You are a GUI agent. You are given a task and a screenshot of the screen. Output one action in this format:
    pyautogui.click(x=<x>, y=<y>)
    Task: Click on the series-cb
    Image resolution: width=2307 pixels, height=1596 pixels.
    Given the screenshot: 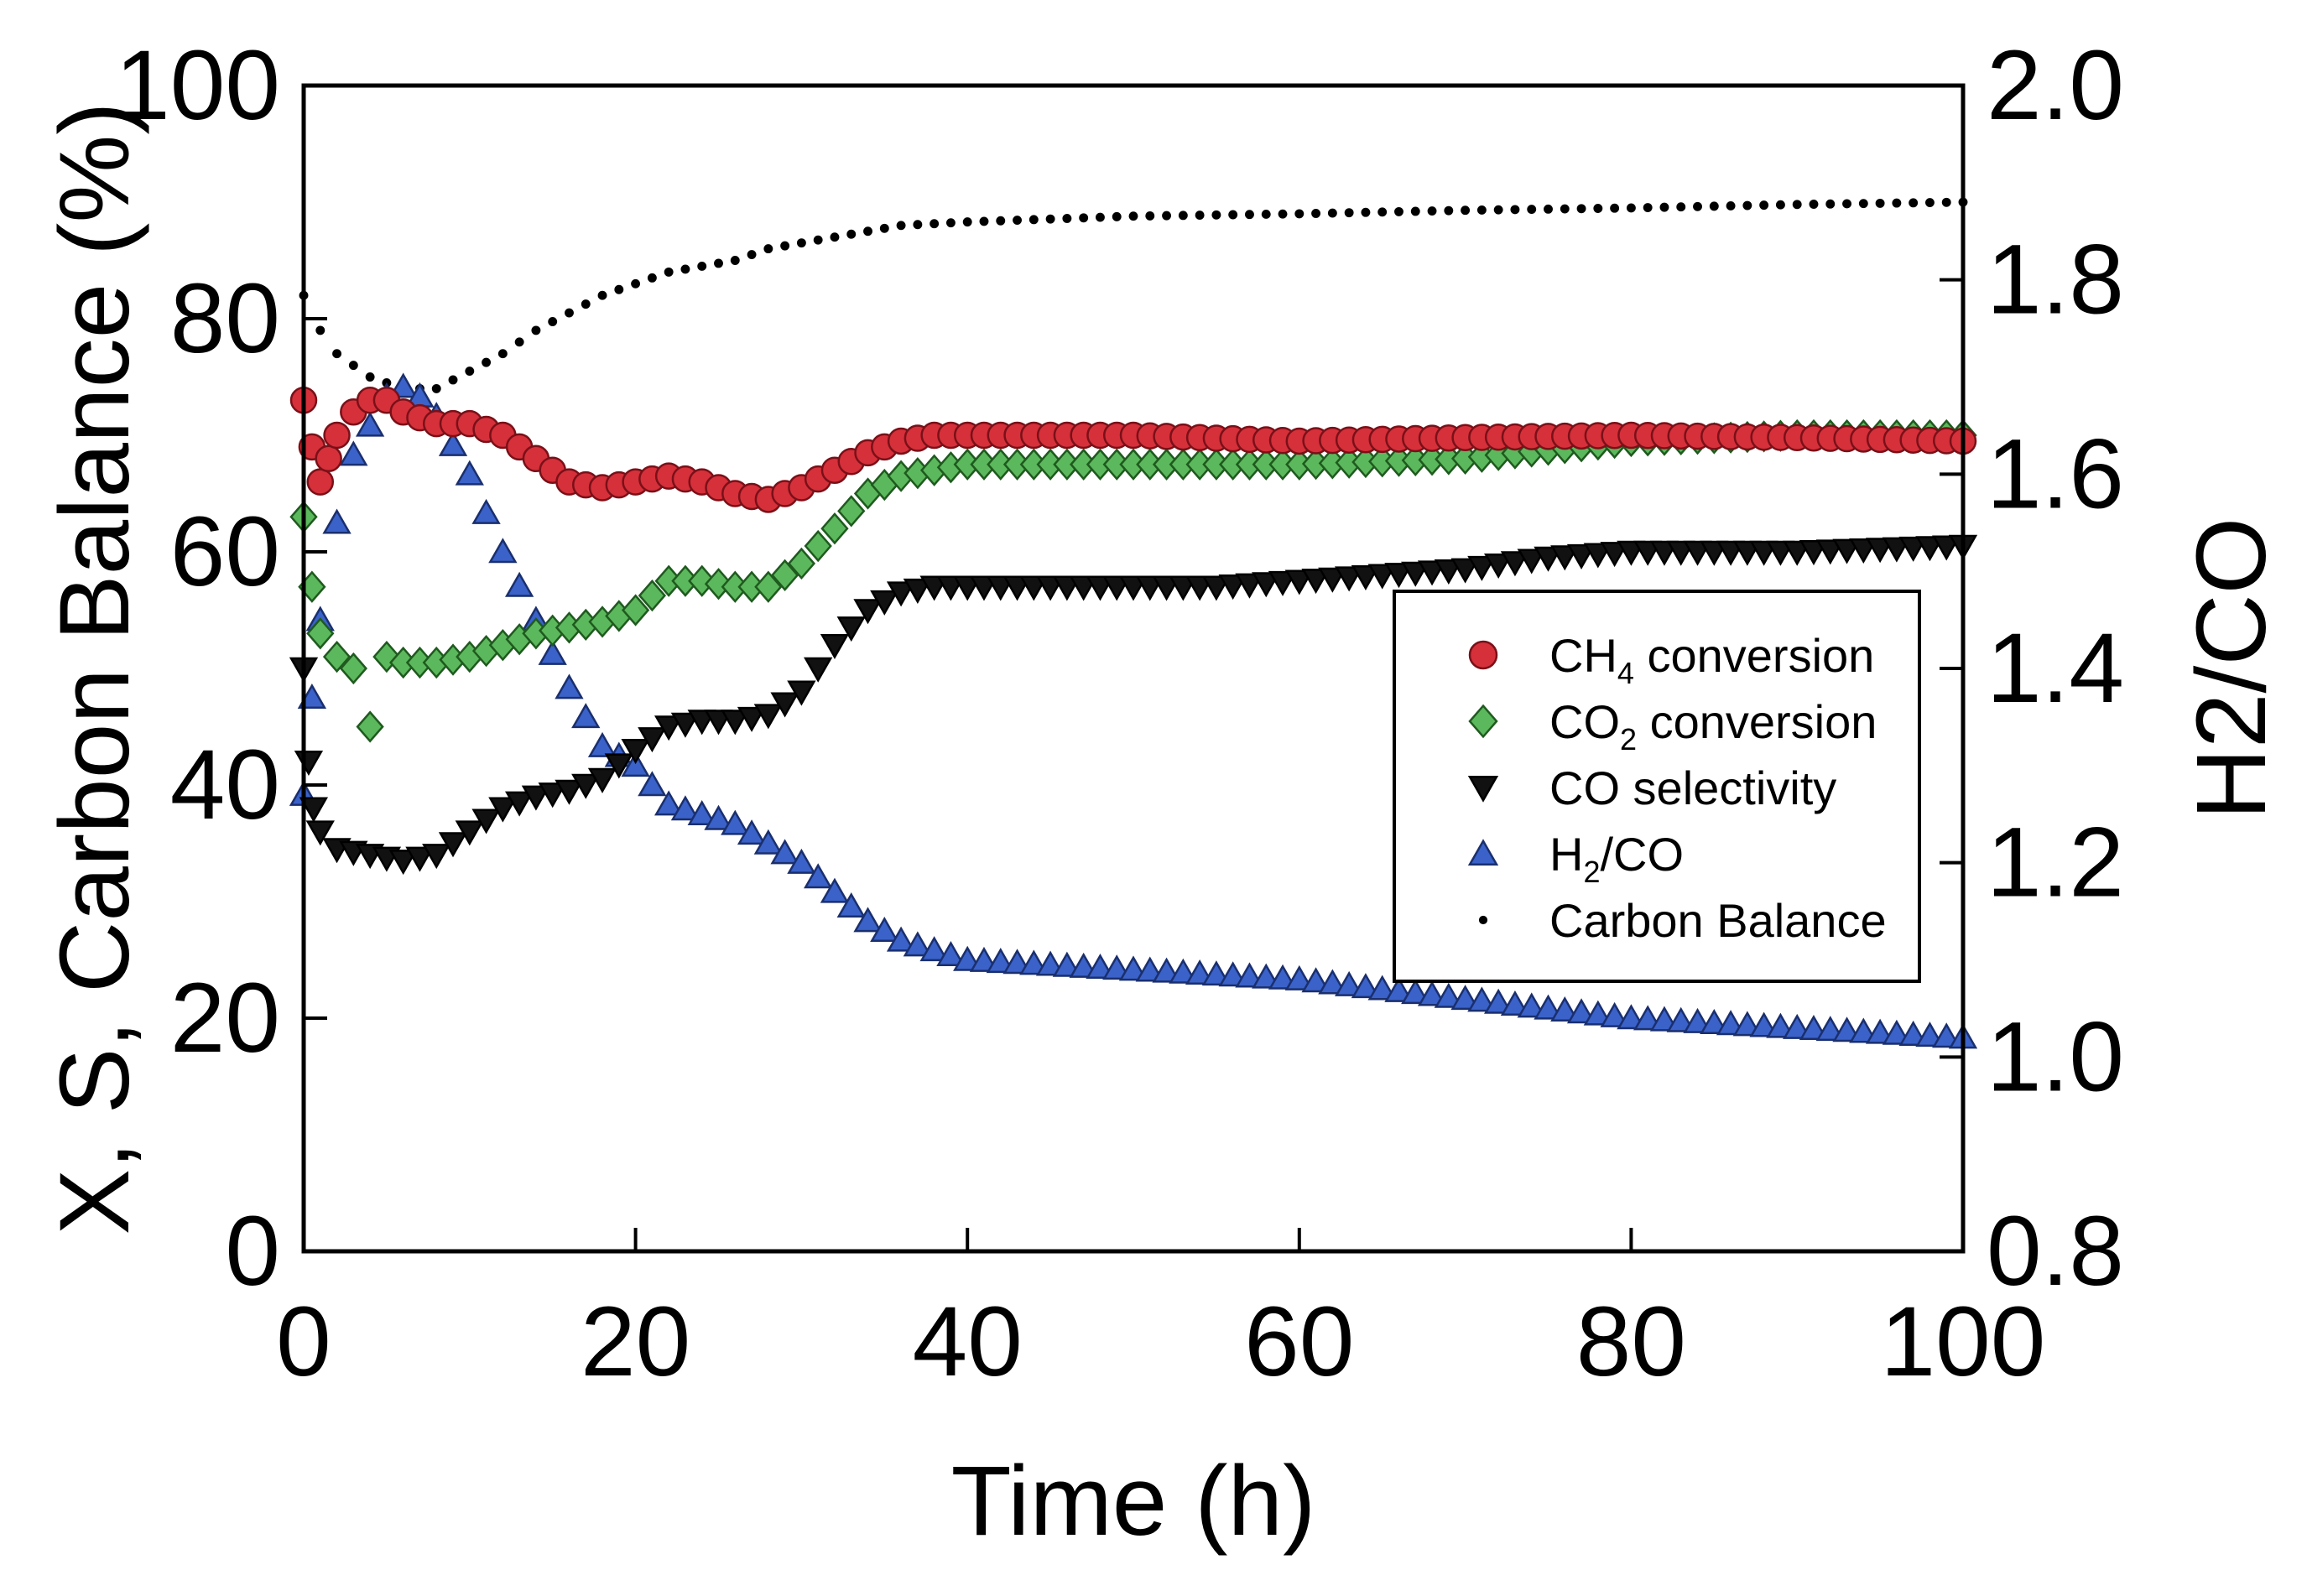 What is the action you would take?
    pyautogui.click(x=1134, y=295)
    